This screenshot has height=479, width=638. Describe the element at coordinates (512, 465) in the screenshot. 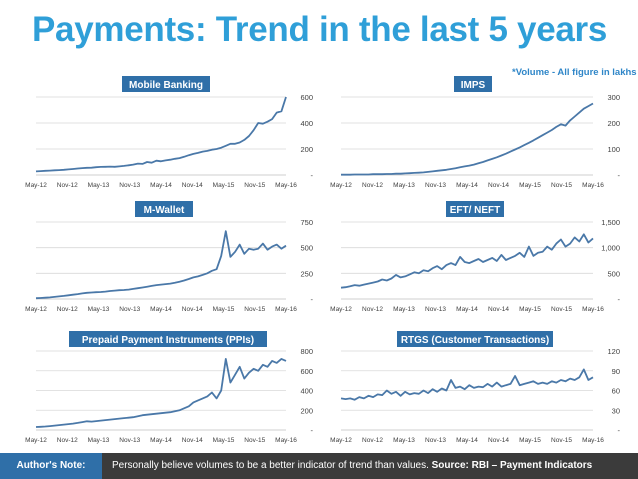

I see `source-credit: Source: RBI – Payment Indicators` at that location.